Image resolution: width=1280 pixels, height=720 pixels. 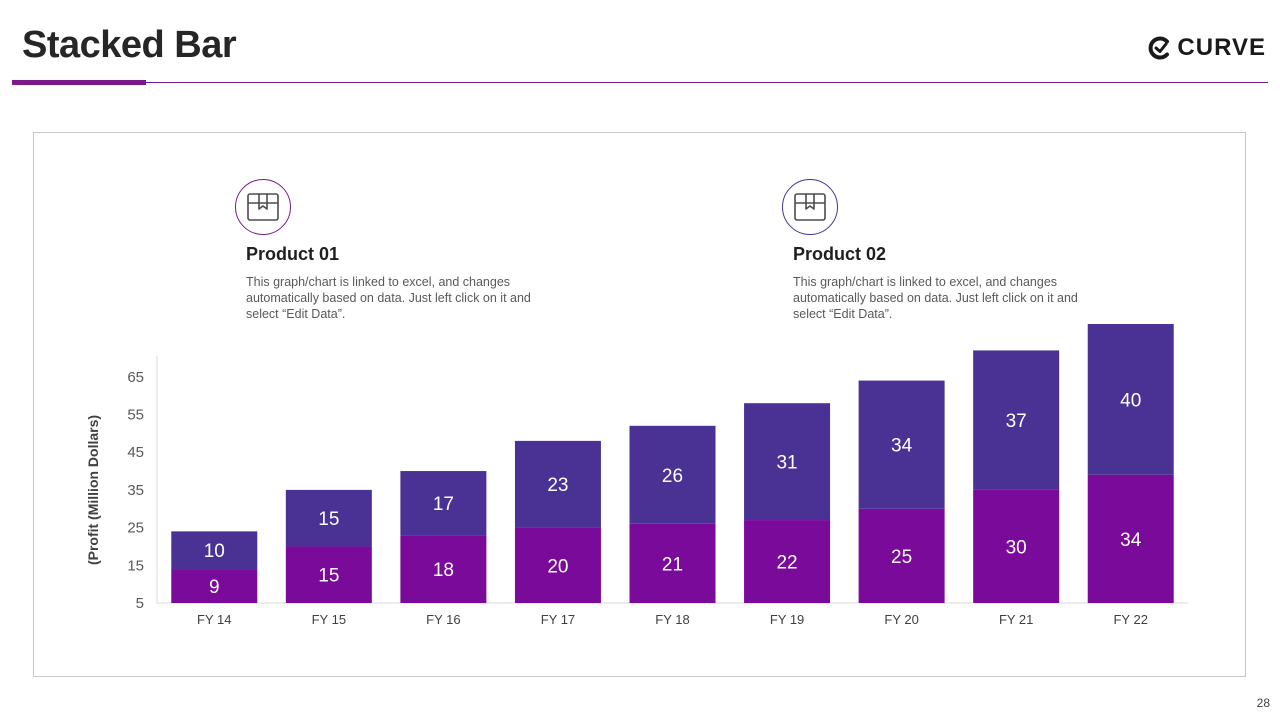 I want to click on logo-text: CURVE, so click(x=1221, y=47).